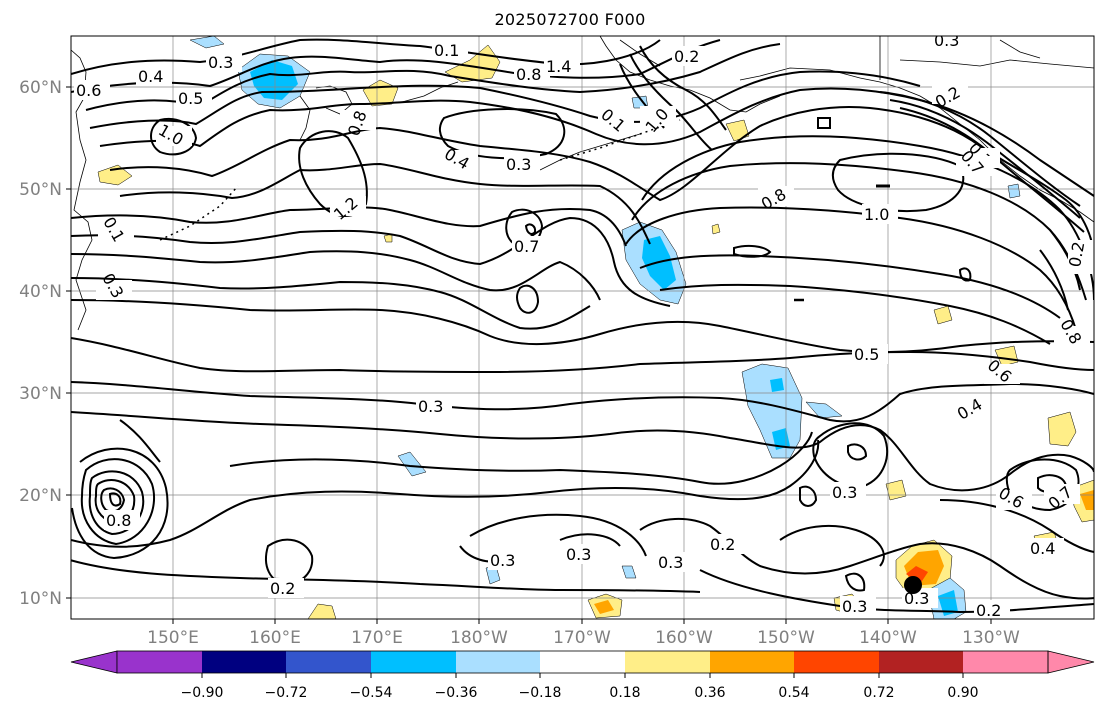  Describe the element at coordinates (624, 693) in the screenshot. I see `colorbar-tick-label: 0.18` at that location.